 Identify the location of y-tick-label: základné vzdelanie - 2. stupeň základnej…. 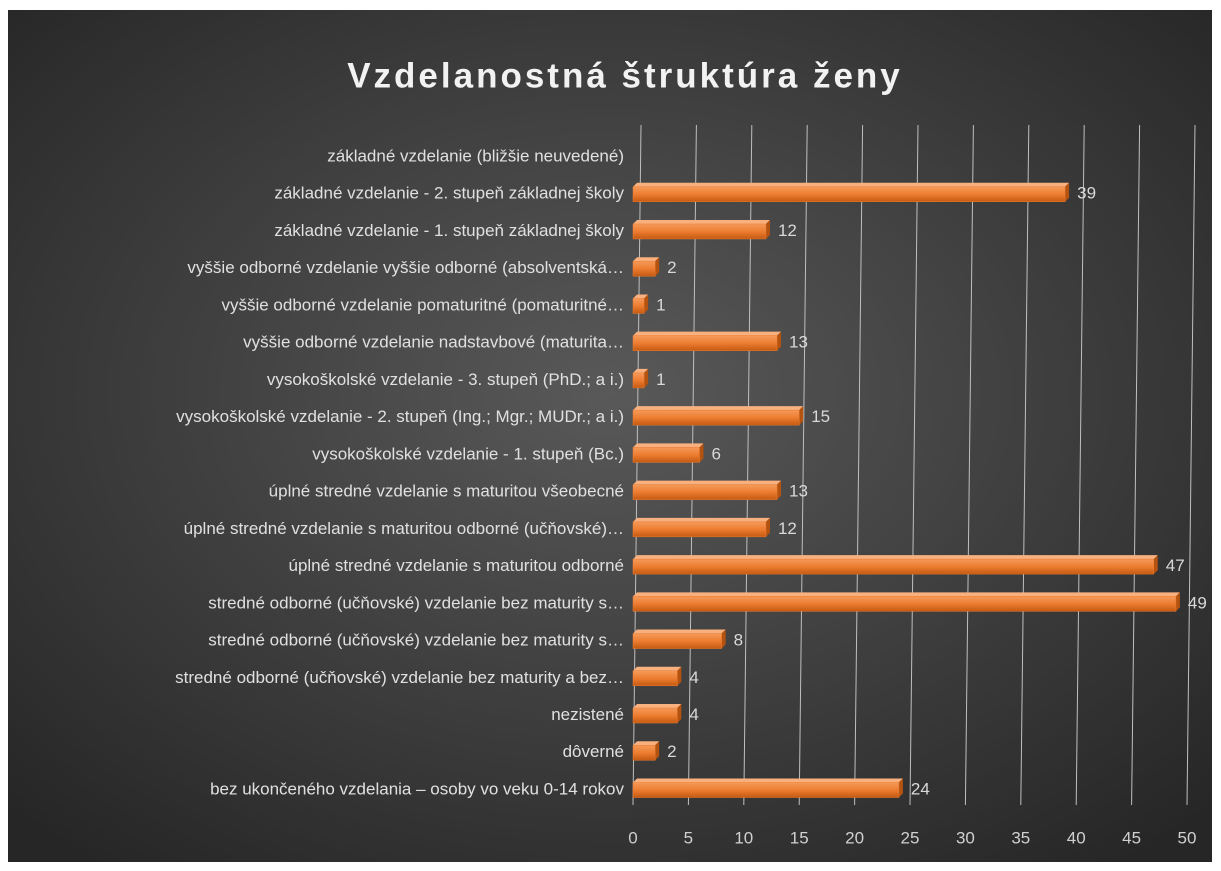
(449, 193).